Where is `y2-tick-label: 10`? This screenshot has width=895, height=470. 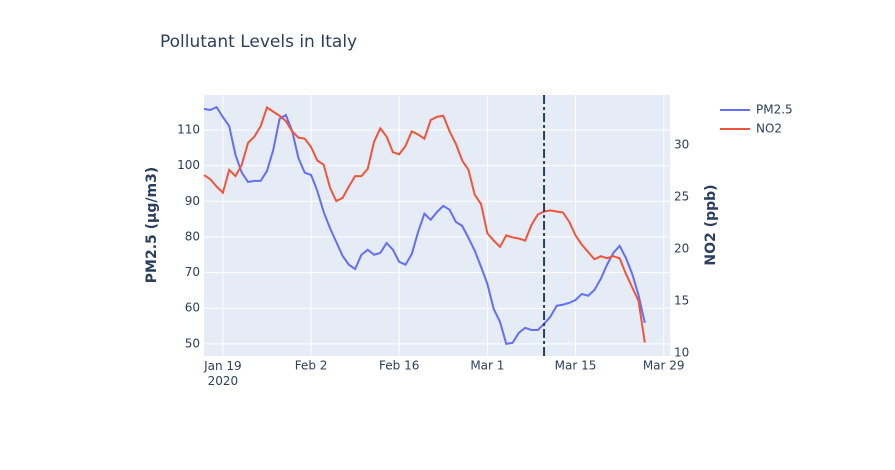
y2-tick-label: 10 is located at coordinates (681, 352).